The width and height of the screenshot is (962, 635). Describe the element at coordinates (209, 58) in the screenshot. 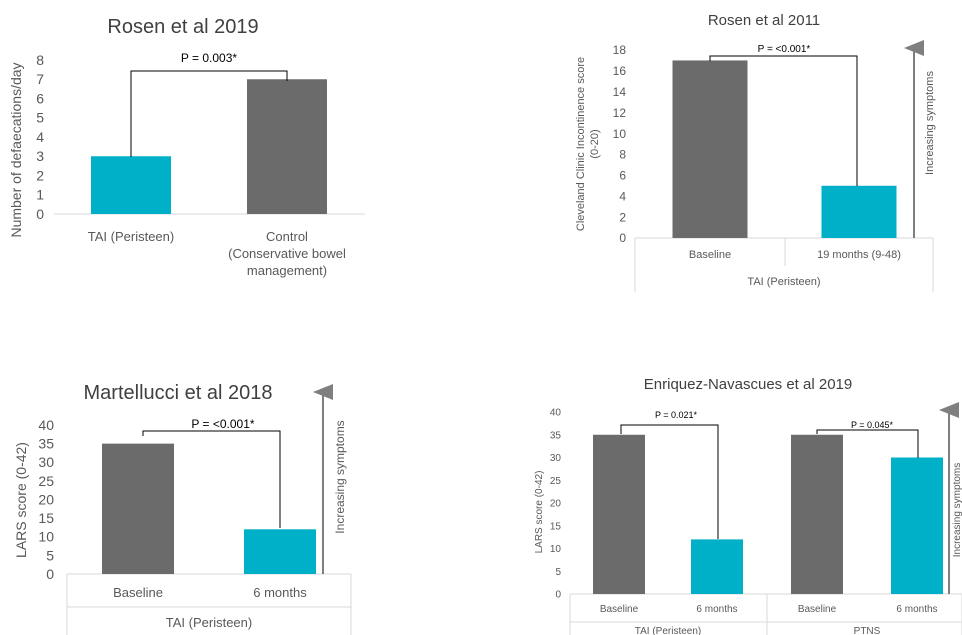

I see `chart1-p-value: P = 0.003*` at that location.